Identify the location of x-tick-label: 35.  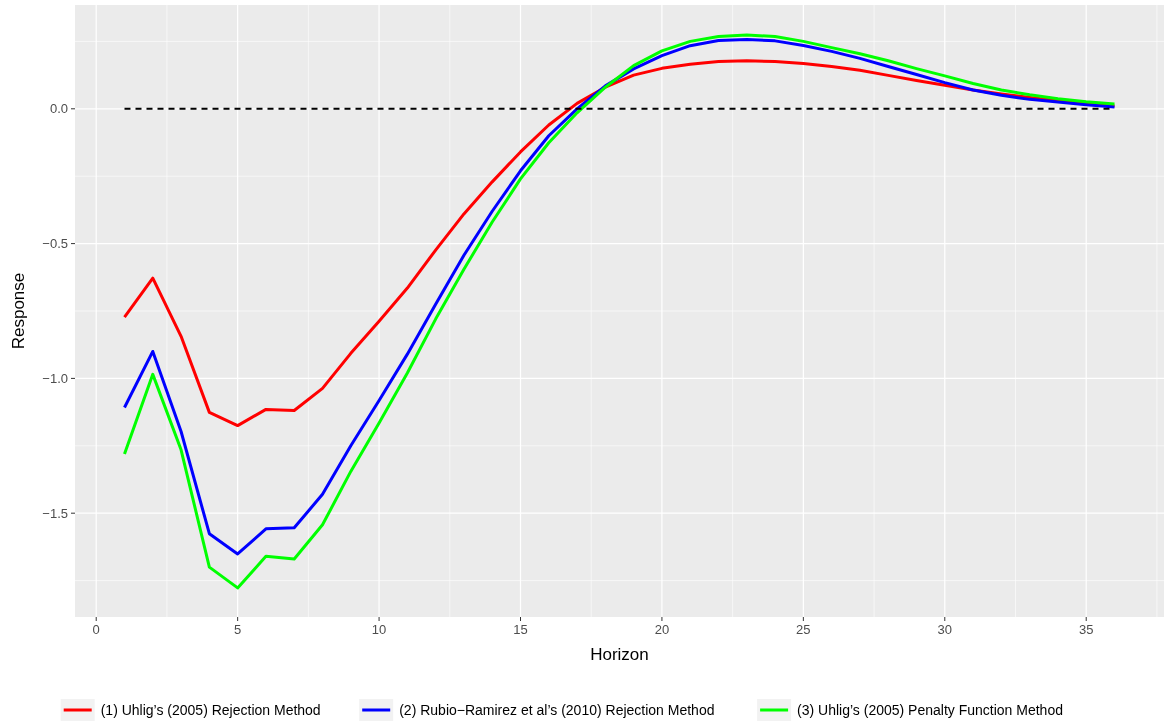
(1086, 629).